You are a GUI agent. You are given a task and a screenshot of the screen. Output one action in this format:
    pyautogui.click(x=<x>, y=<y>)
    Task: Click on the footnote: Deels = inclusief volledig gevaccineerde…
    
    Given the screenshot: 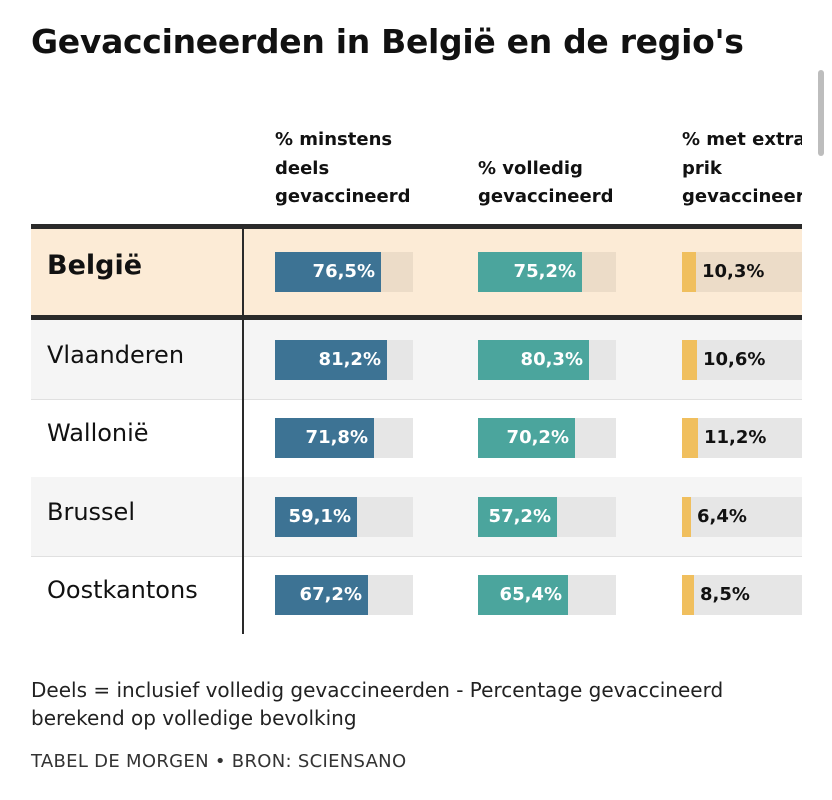 What is the action you would take?
    pyautogui.click(x=377, y=704)
    